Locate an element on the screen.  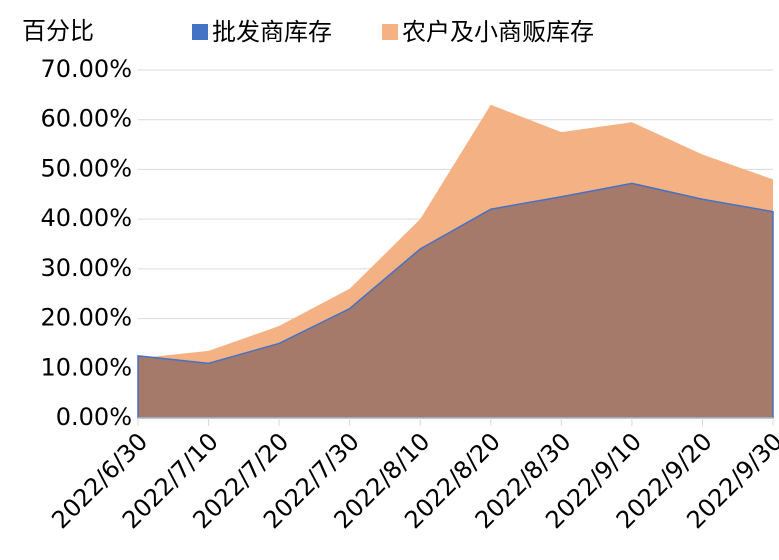
y-tick-label: 40.00% is located at coordinates (86, 218).